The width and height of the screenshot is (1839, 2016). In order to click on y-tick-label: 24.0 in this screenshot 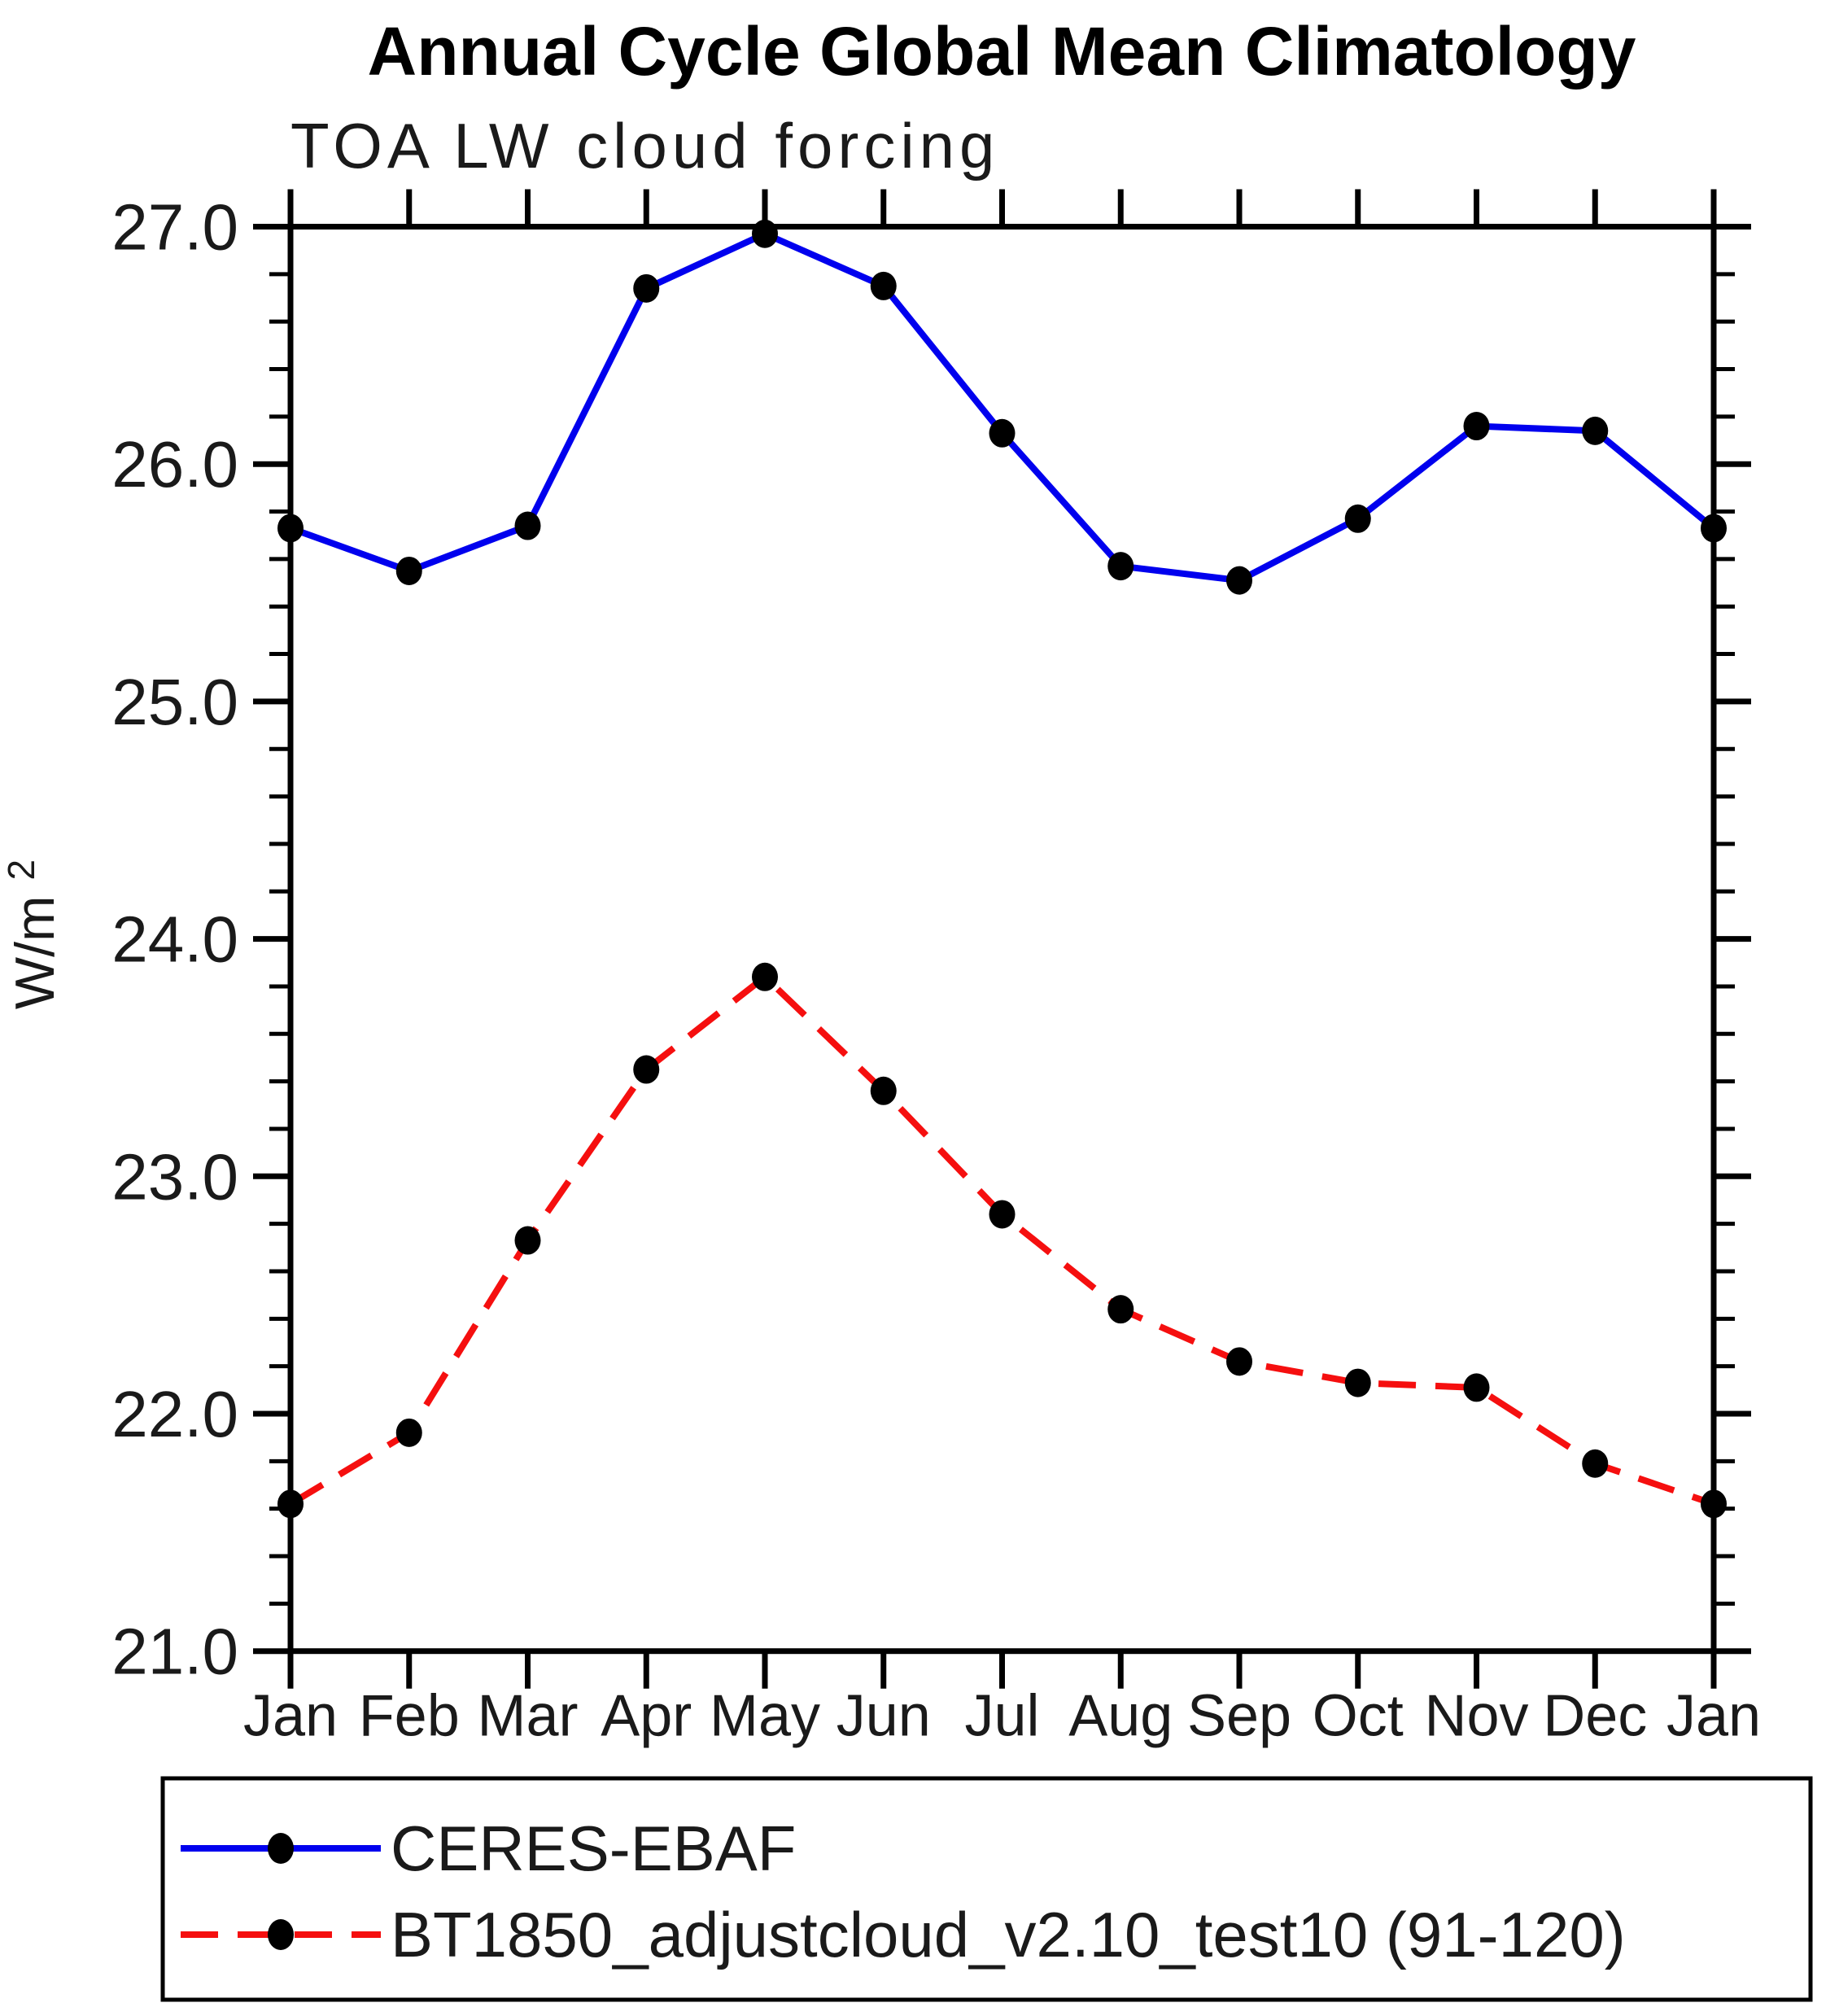, I will do `click(174, 939)`.